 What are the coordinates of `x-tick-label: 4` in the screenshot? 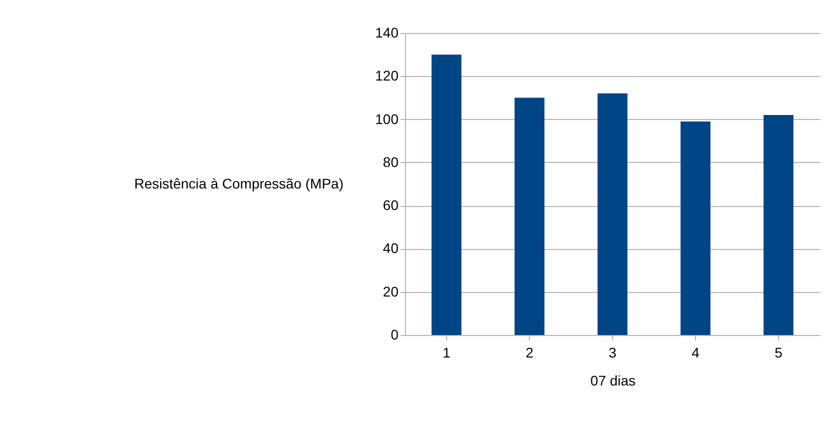 It's located at (696, 352).